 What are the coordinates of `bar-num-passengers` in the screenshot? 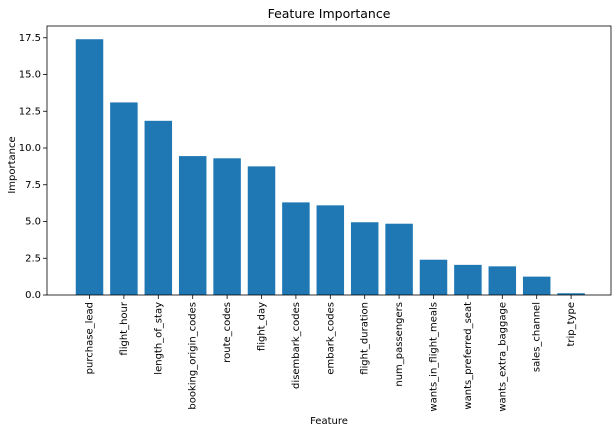 It's located at (399, 259).